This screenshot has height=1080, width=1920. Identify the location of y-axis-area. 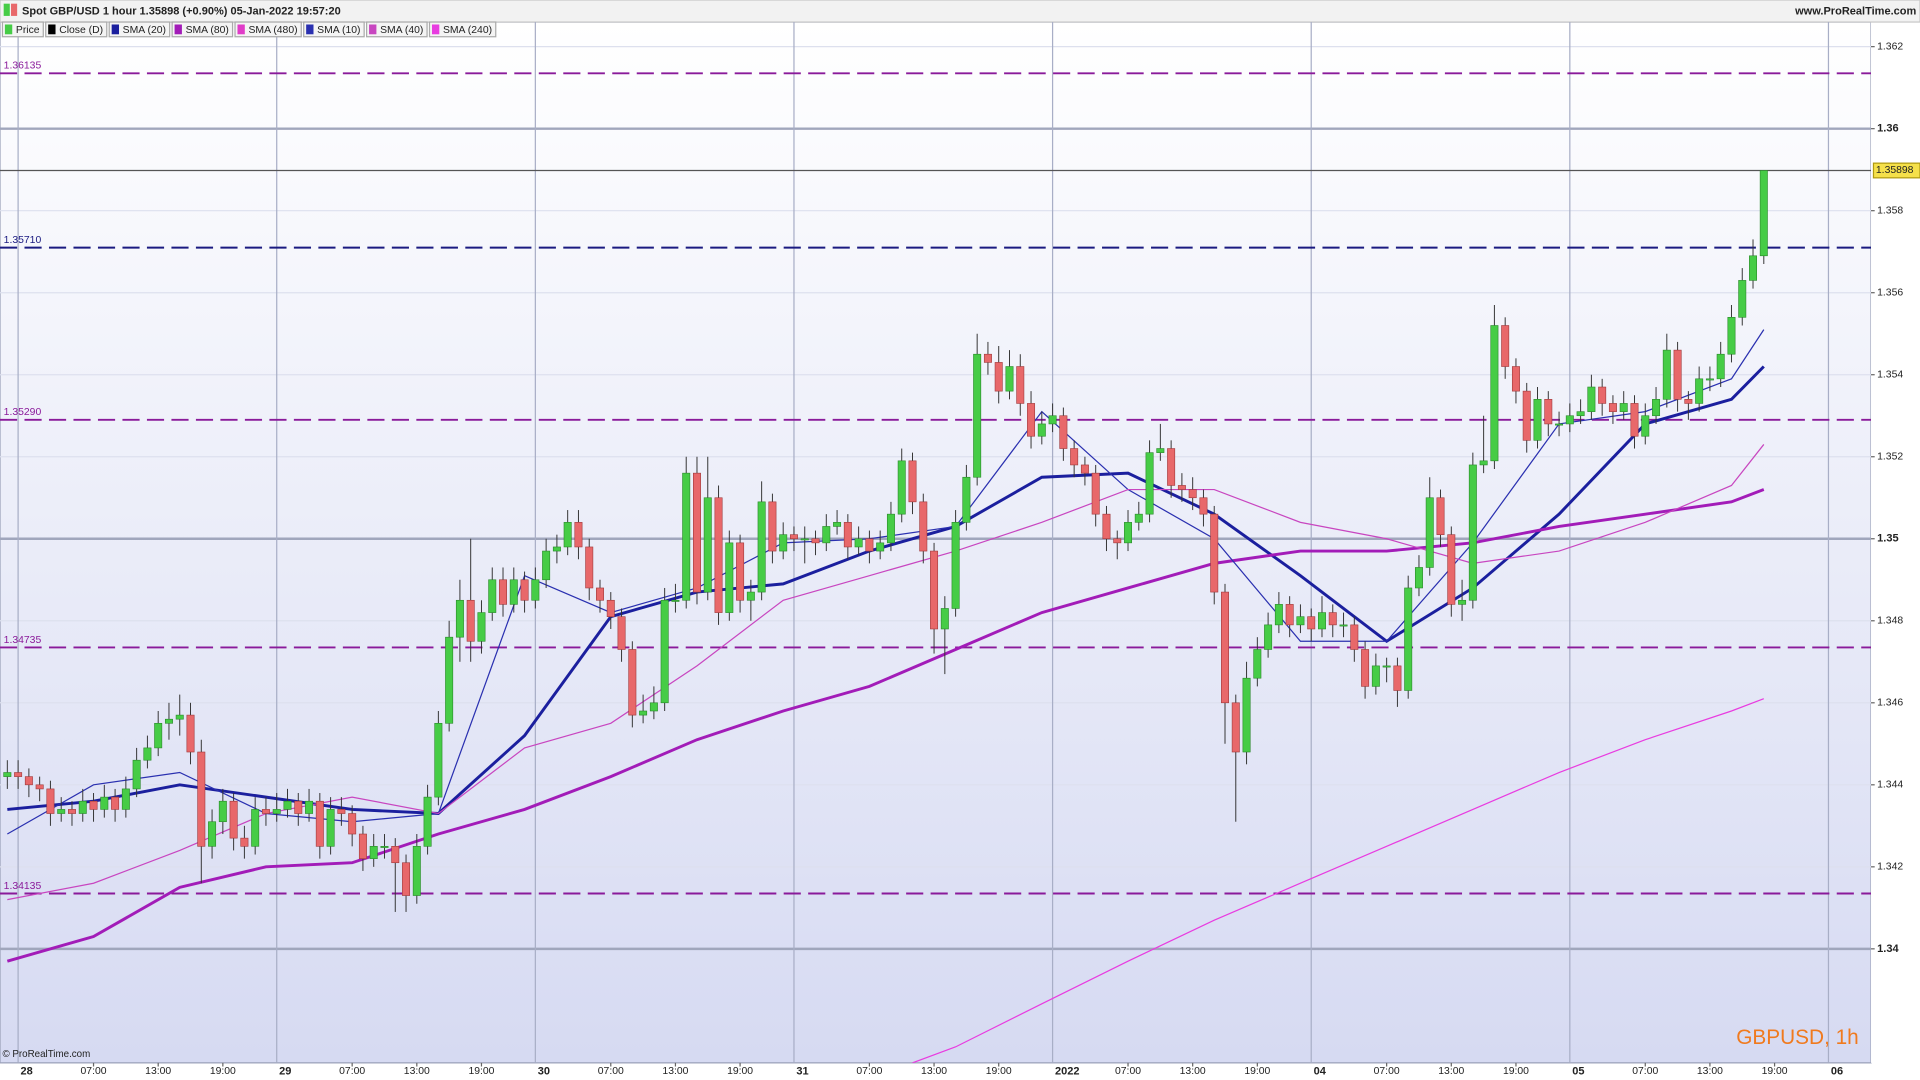
(1895, 542).